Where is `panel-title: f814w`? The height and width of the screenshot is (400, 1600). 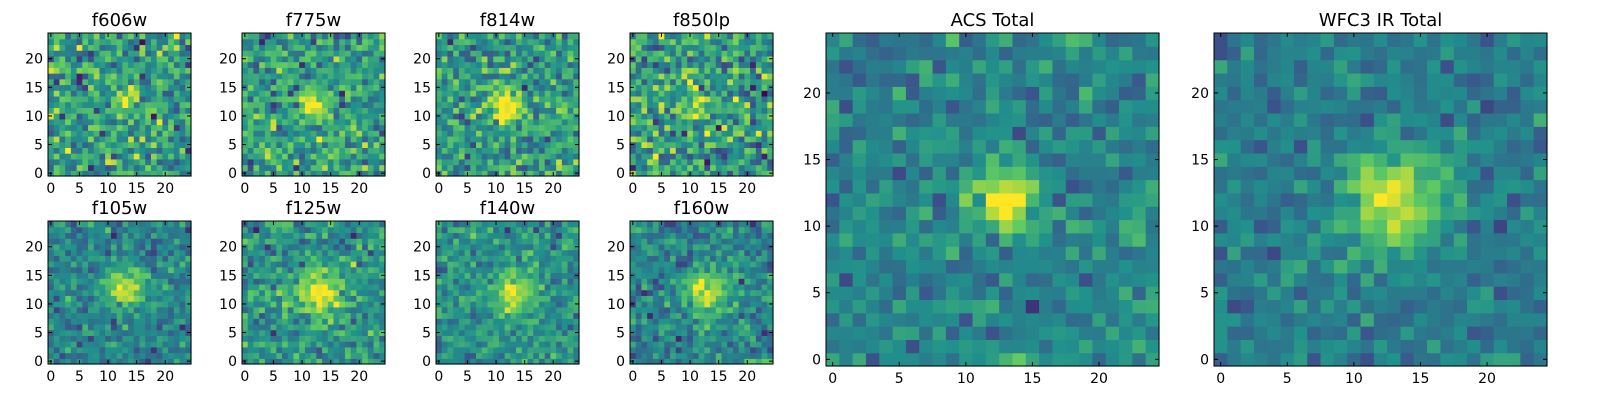
panel-title: f814w is located at coordinates (507, 20).